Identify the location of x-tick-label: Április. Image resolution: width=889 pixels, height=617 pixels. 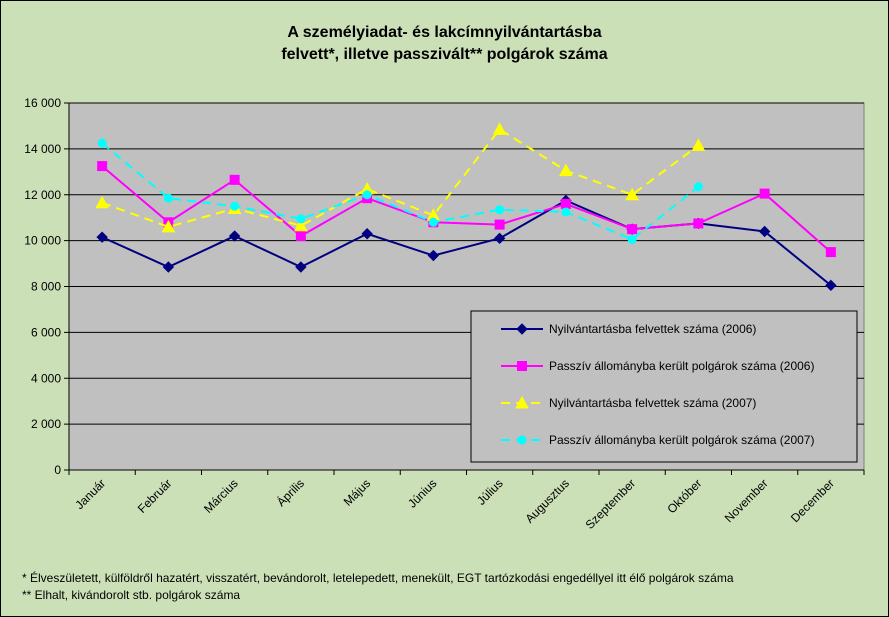
(290, 493).